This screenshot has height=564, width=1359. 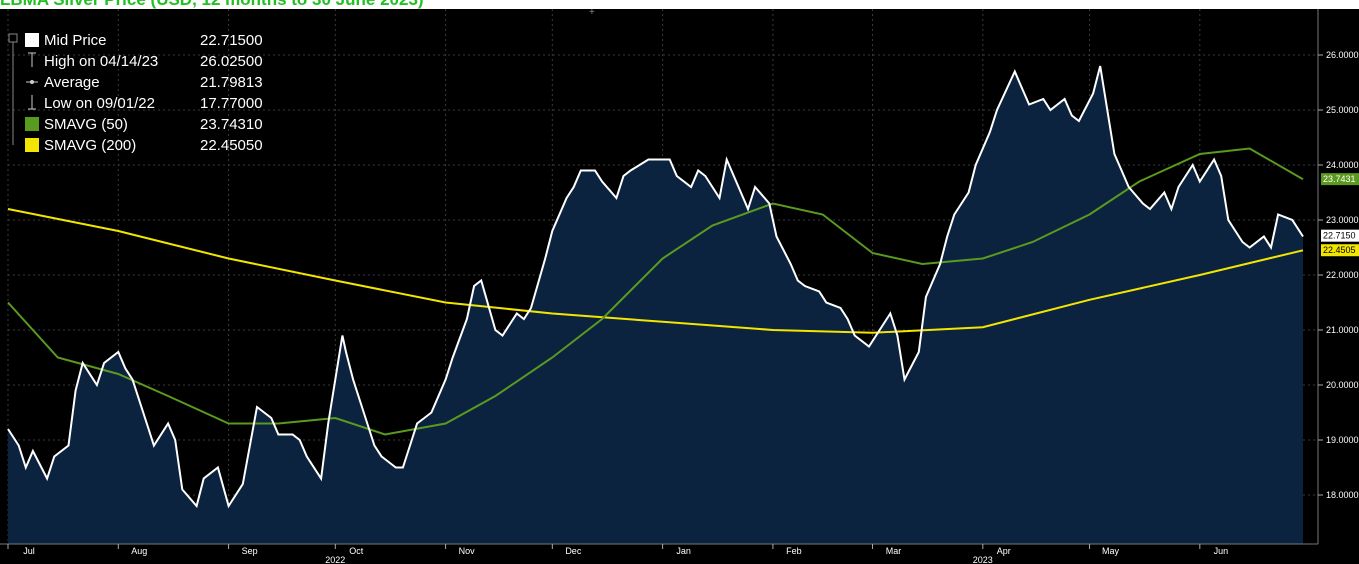 I want to click on legend-value: 26.02500, so click(x=231, y=61).